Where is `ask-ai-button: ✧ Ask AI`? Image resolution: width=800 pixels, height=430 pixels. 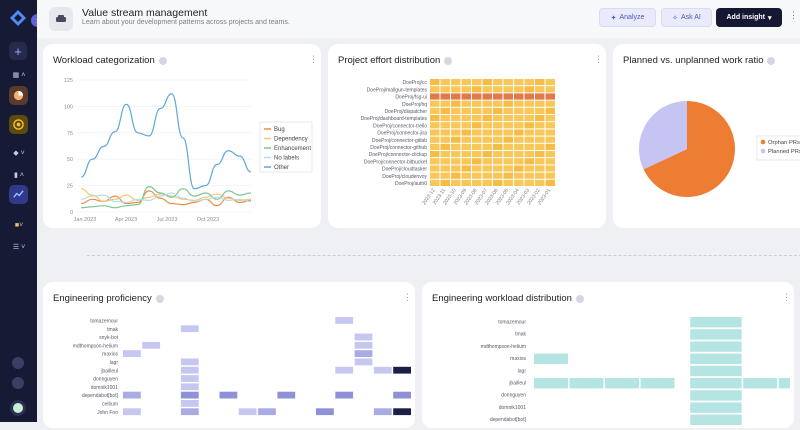 ask-ai-button: ✧ Ask AI is located at coordinates (686, 17).